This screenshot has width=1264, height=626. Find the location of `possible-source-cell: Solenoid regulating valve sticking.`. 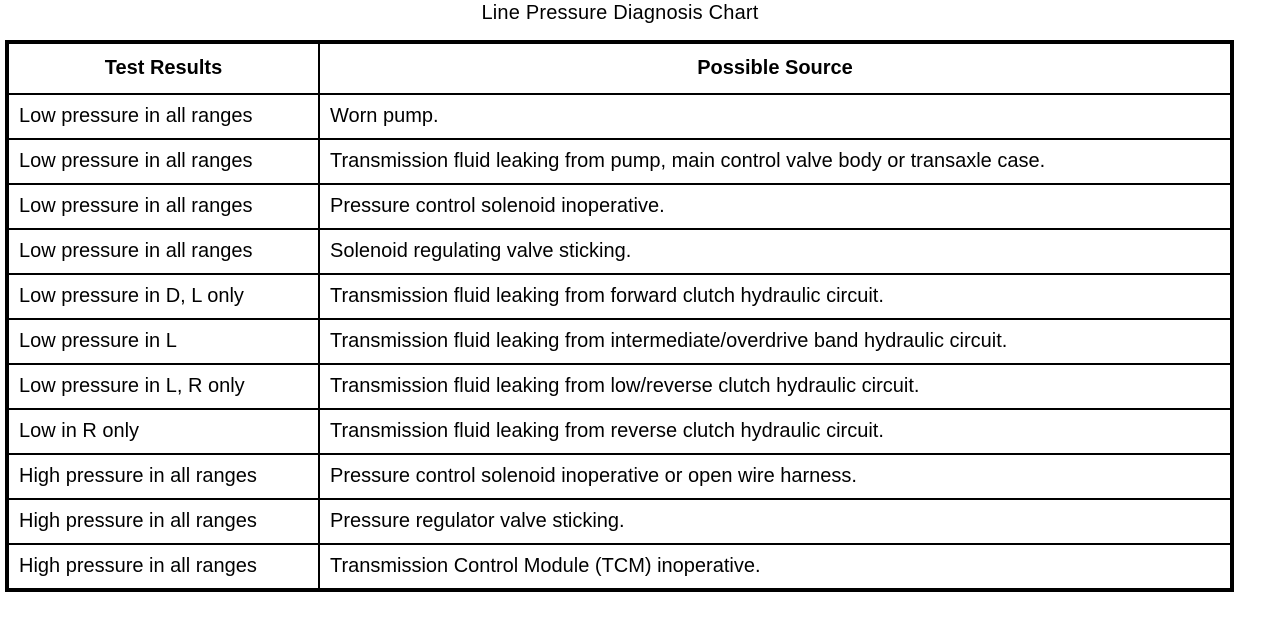

possible-source-cell: Solenoid regulating valve sticking. is located at coordinates (775, 251).